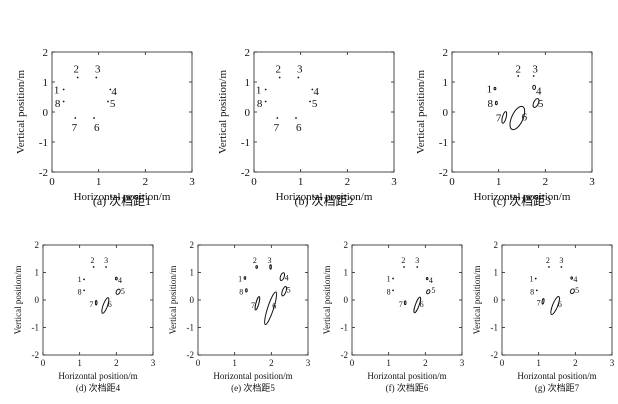  Describe the element at coordinates (522, 201) in the screenshot. I see `panel-caption: (c) 次档距3` at that location.